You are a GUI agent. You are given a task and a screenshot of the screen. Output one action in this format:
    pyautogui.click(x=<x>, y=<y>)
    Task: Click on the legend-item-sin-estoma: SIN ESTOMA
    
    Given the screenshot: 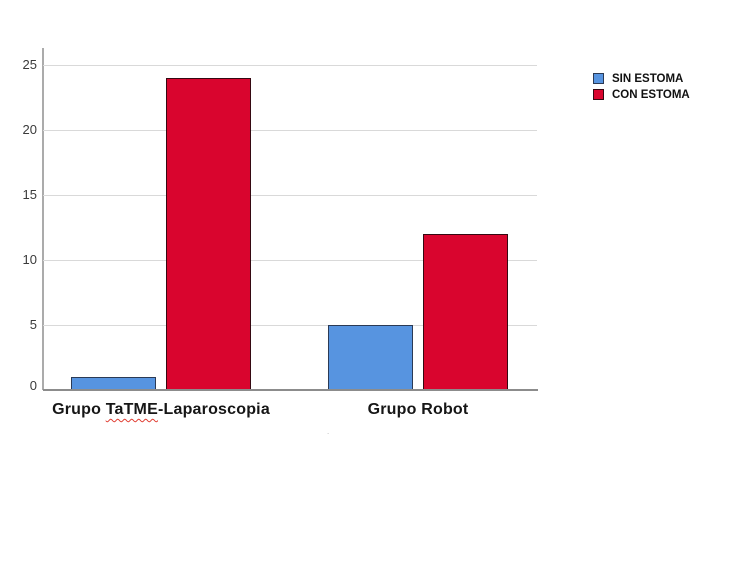 What is the action you would take?
    pyautogui.click(x=641, y=78)
    